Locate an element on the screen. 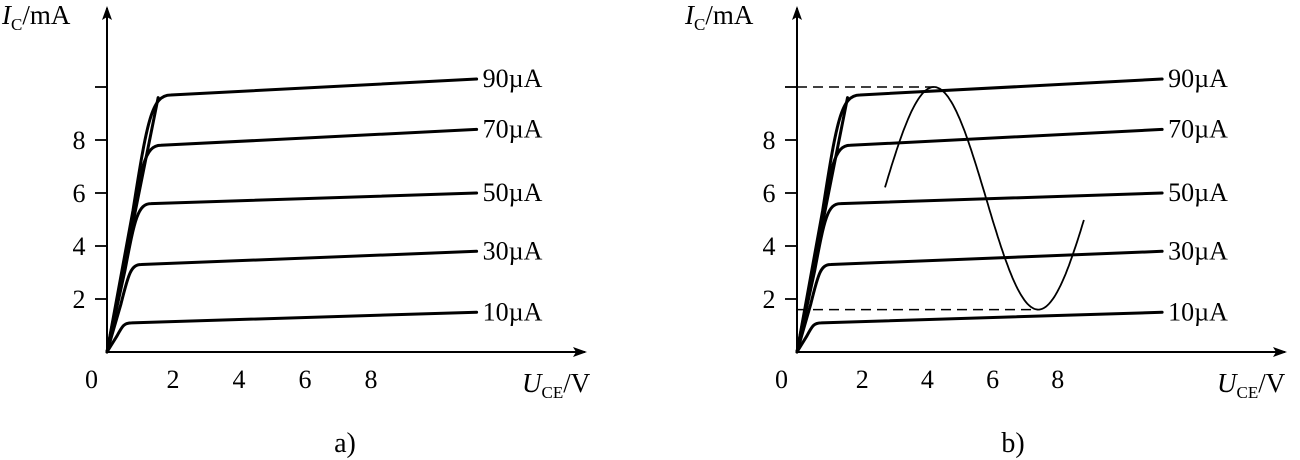  panel-caption: a) is located at coordinates (345, 443).